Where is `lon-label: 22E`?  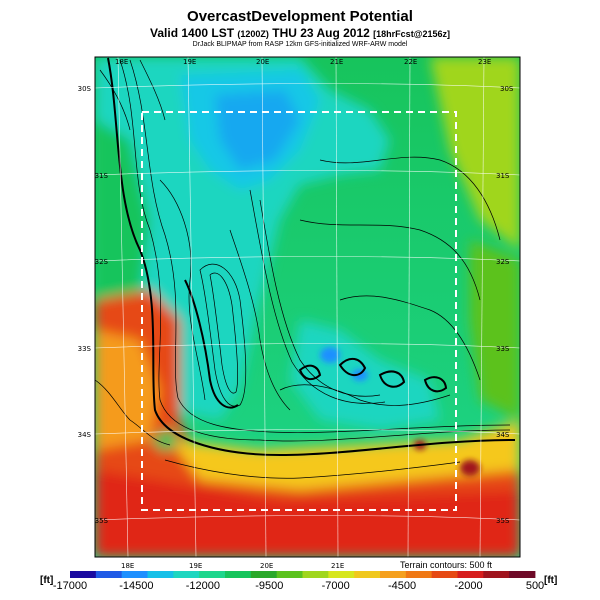
lon-label: 22E is located at coordinates (410, 62).